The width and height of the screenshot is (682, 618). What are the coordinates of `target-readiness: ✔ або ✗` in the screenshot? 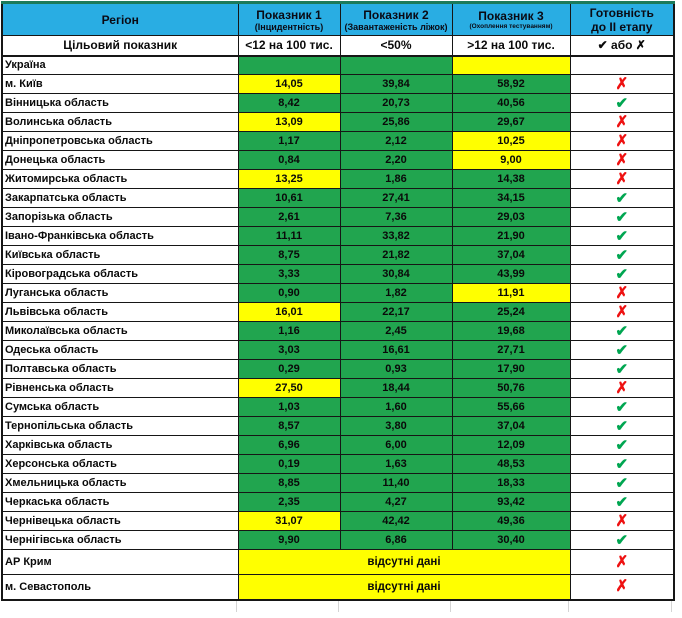 It's located at (622, 46).